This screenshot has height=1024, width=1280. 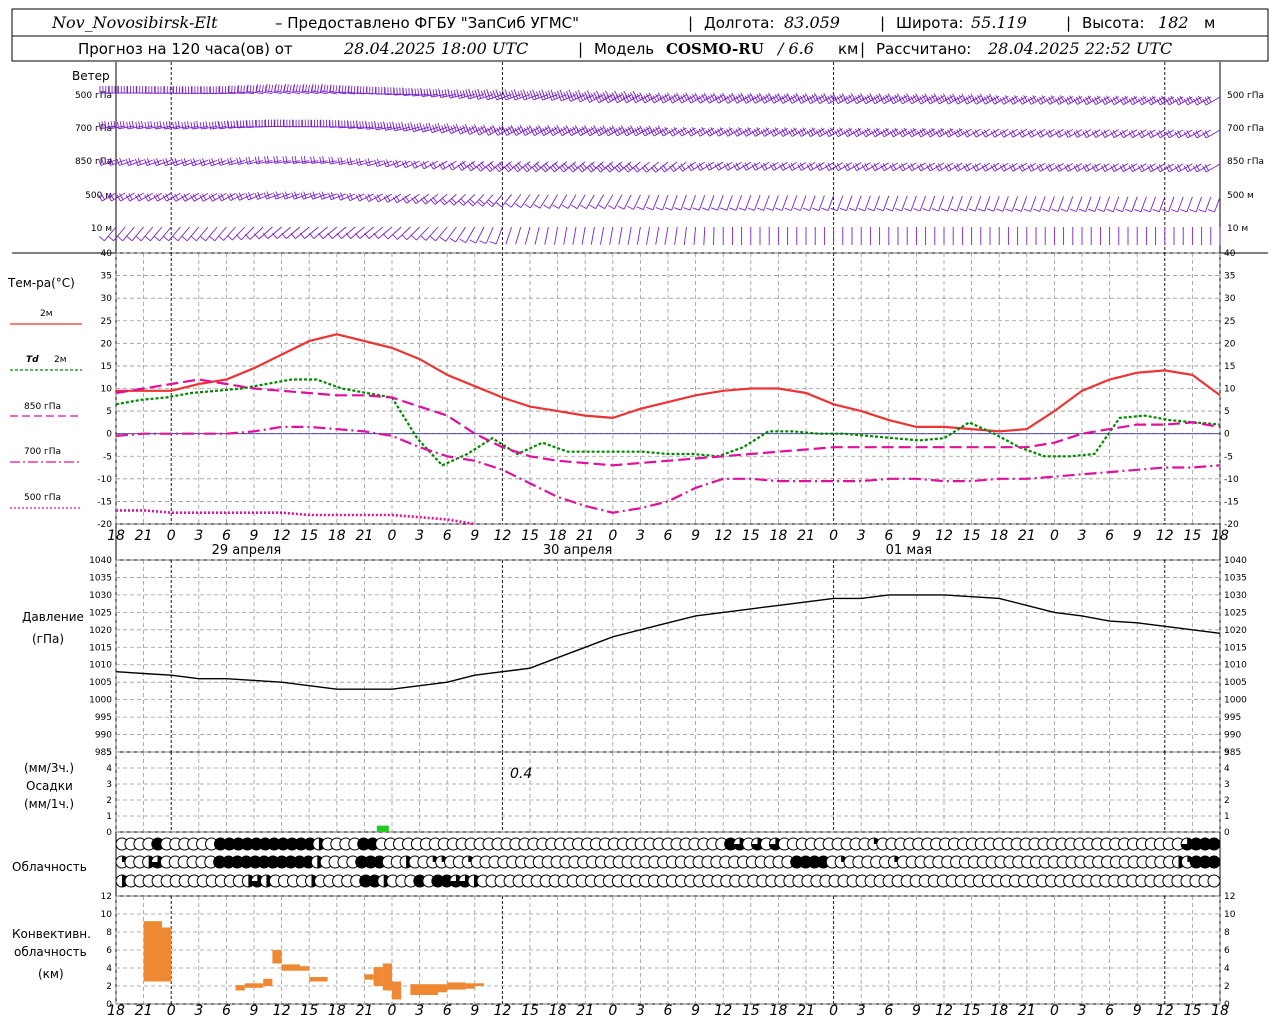 I want to click on y-tick-label: 1030, so click(x=1235, y=596).